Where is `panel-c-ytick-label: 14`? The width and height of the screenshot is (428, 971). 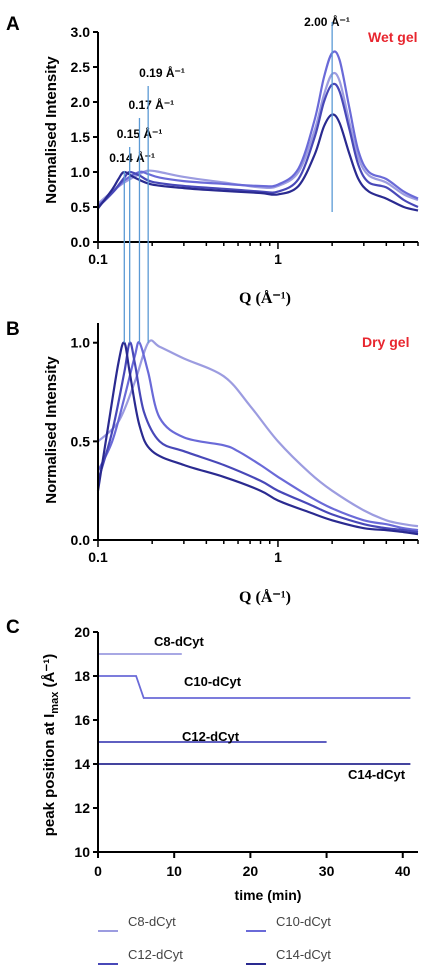 panel-c-ytick-label: 14 is located at coordinates (82, 764).